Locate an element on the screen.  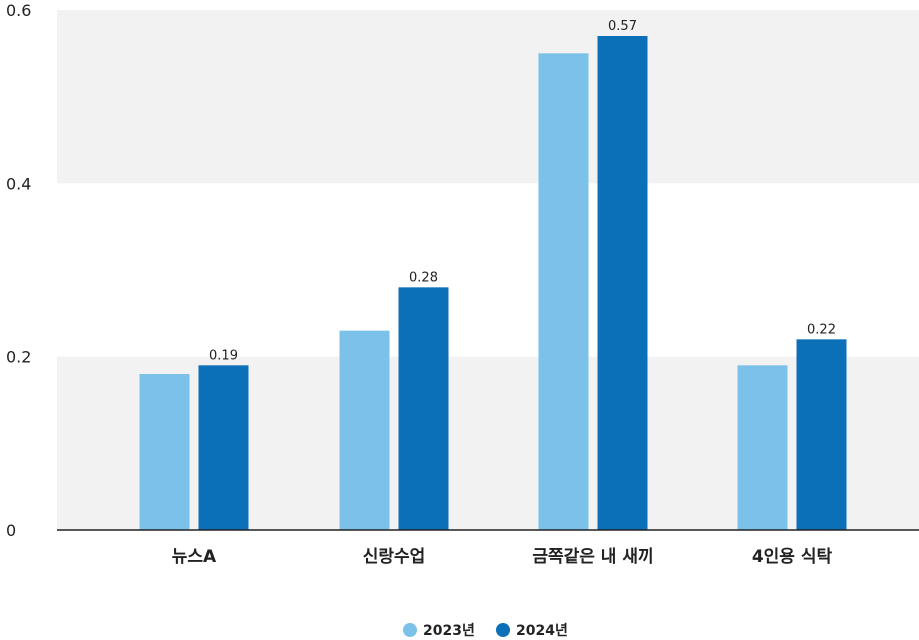
bar-2023년-1 is located at coordinates (364, 430).